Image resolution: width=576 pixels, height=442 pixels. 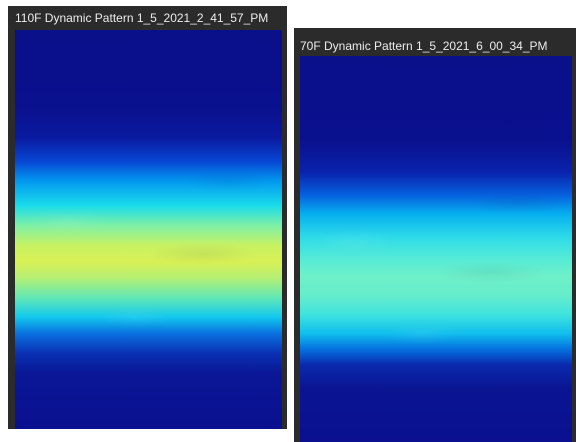 What do you see at coordinates (435, 42) in the screenshot?
I see `window-title: 70F Dynamic Pattern 1_5_2021_6_00_34_PM` at bounding box center [435, 42].